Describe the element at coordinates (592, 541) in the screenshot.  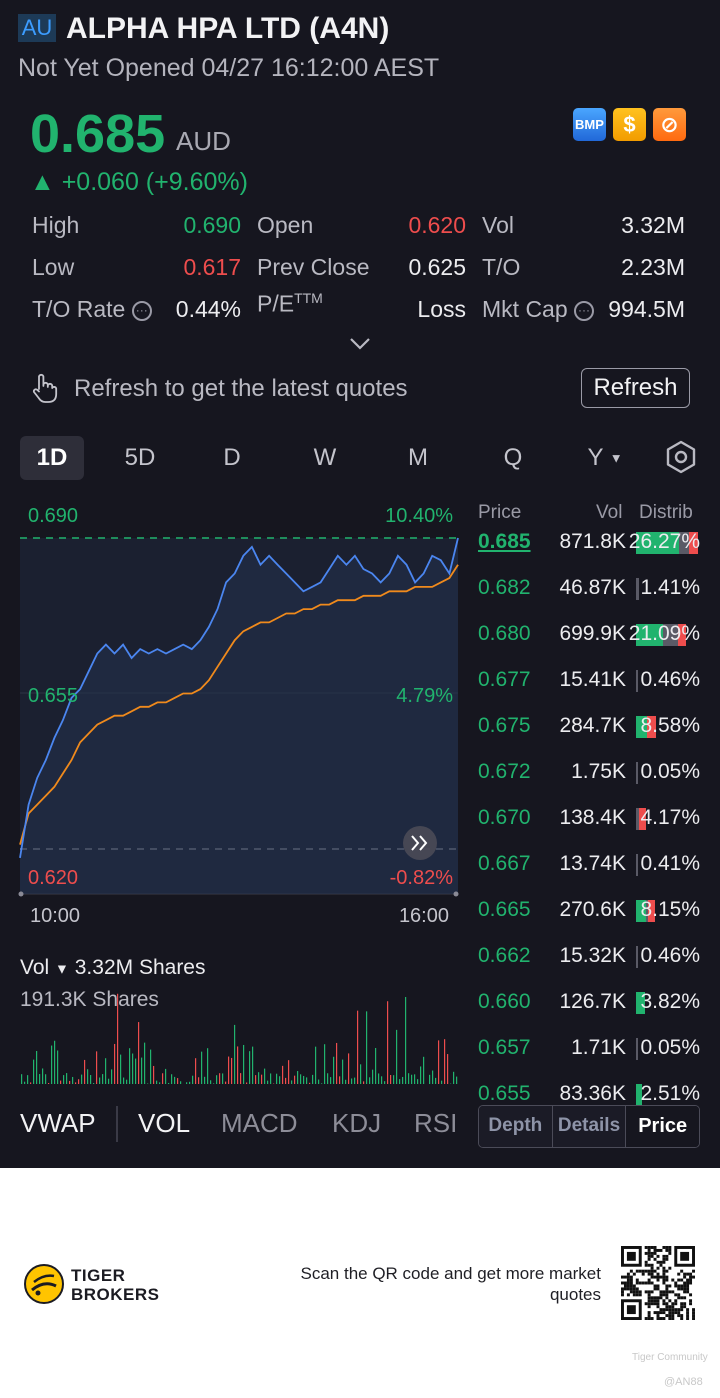
I see `ob-vol: 871.8K` at that location.